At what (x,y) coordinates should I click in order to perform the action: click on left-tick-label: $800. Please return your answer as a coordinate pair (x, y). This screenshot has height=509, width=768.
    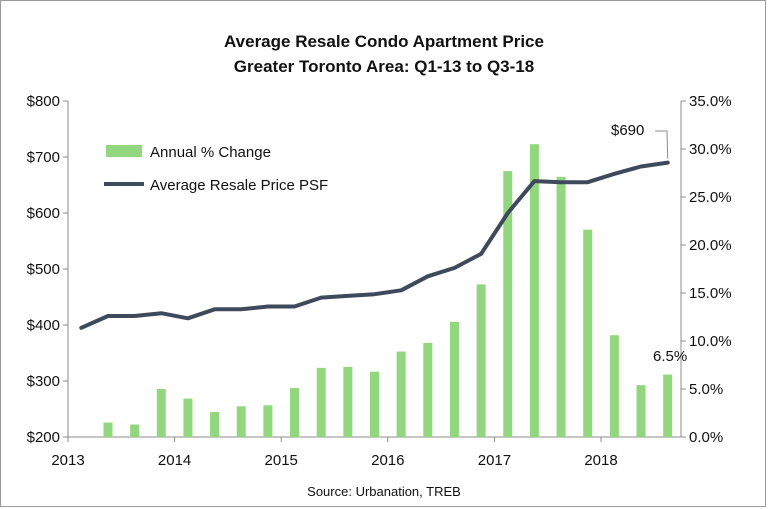
    Looking at the image, I should click on (43, 101).